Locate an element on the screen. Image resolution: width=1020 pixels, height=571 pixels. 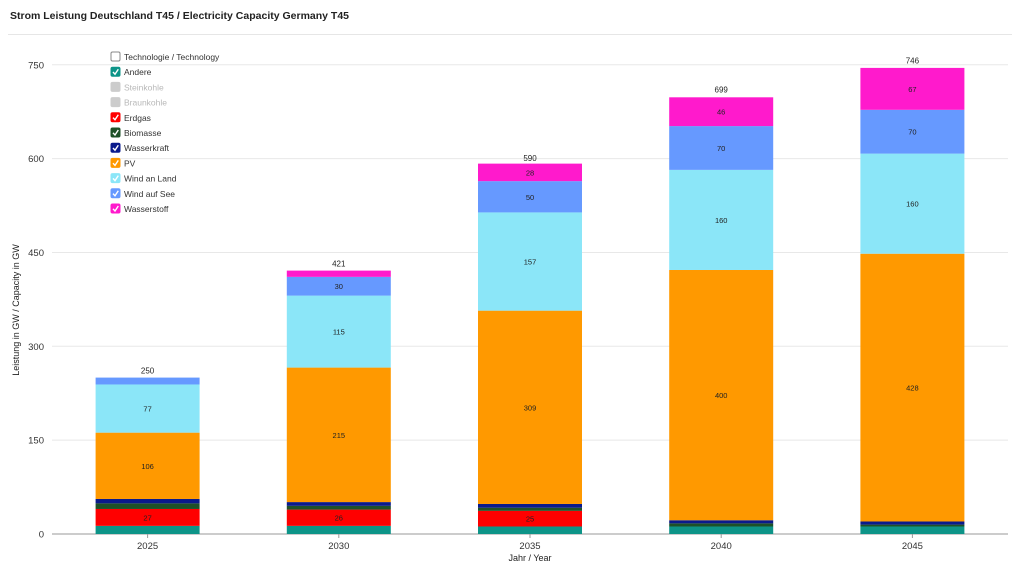
total-value-label: 421 is located at coordinates (339, 264).